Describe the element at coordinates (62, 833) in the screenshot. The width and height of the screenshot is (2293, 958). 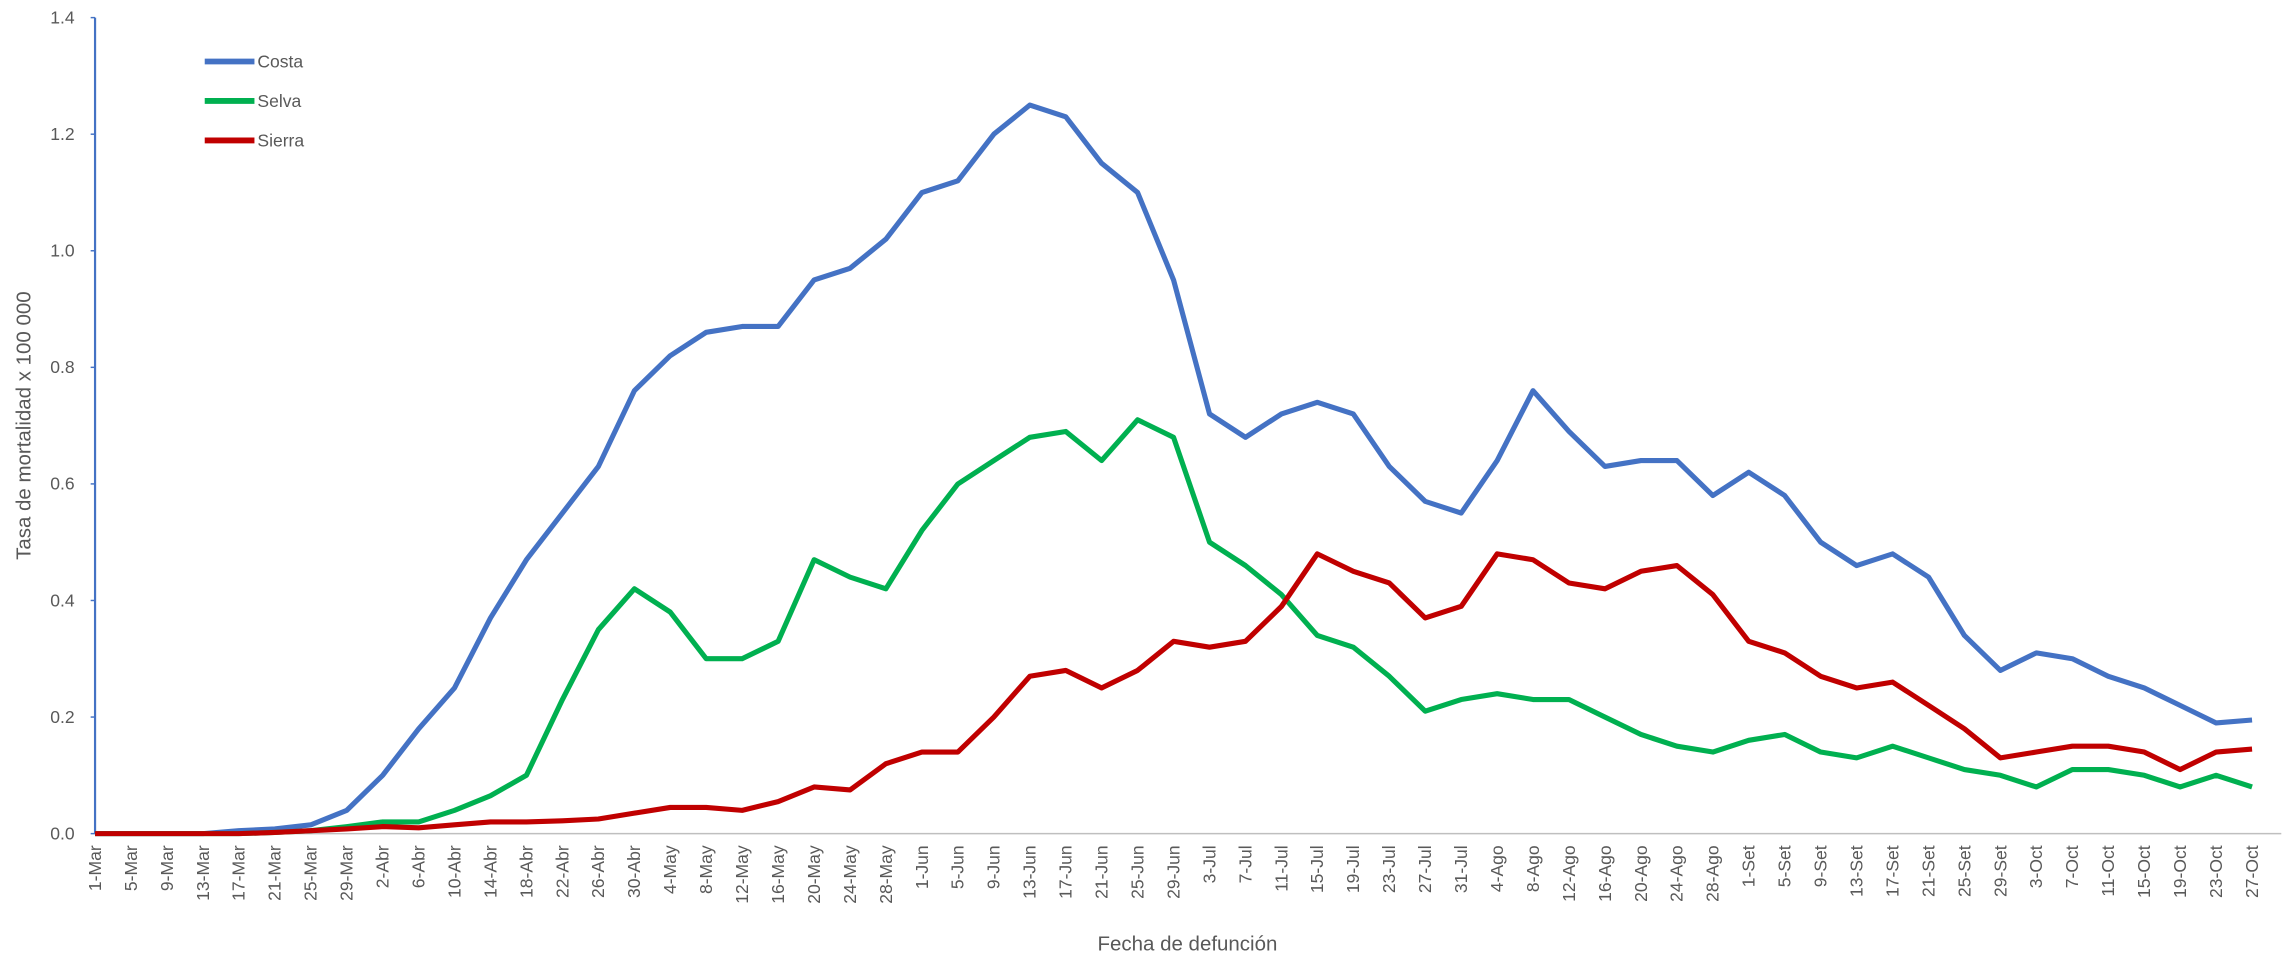
I see `y-tick-label: 0.0` at that location.